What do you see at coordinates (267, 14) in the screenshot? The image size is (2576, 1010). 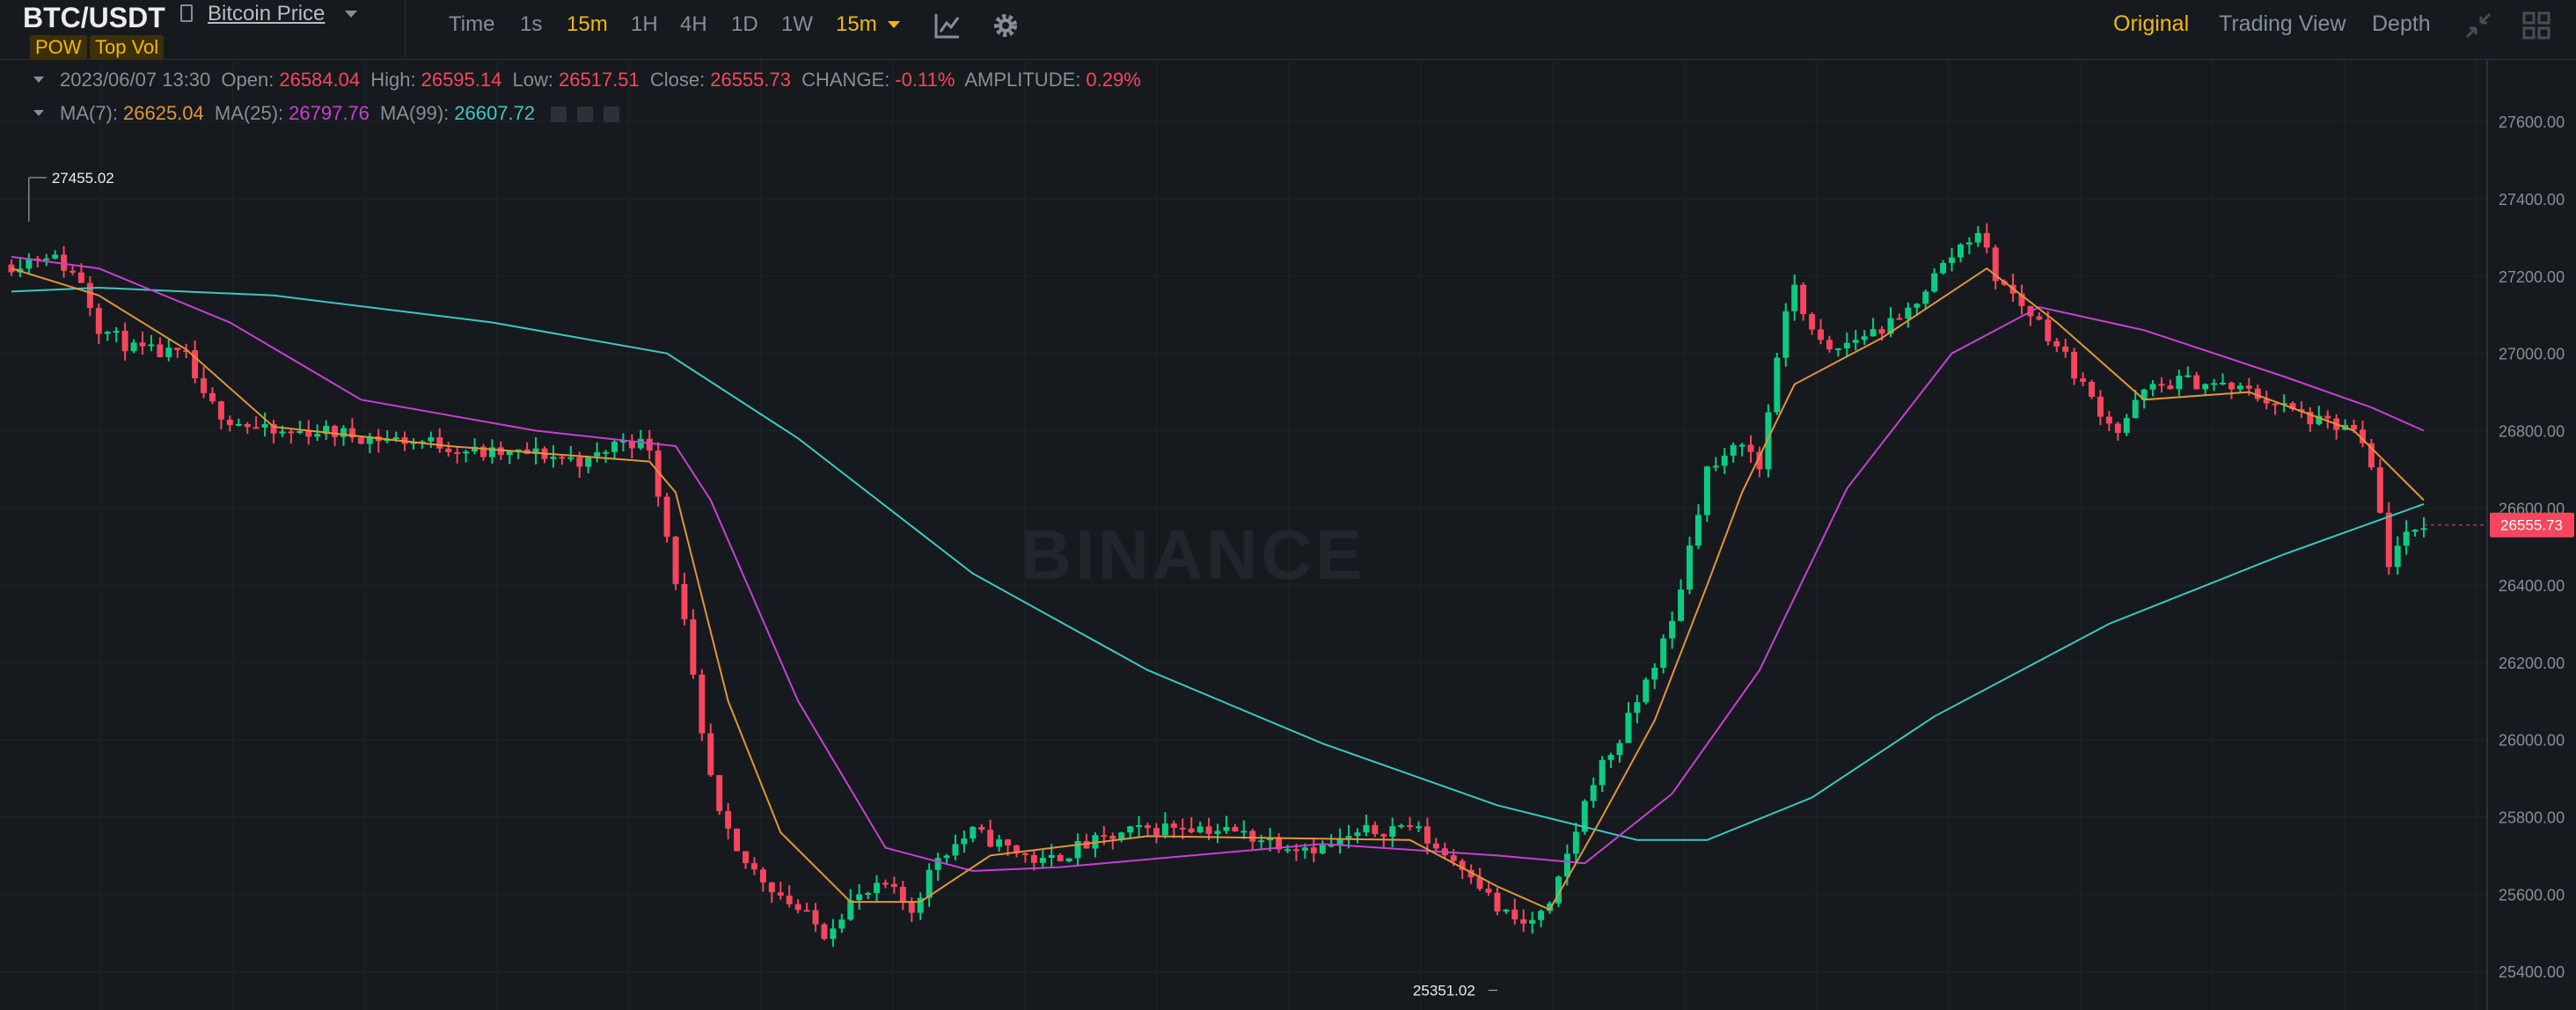 I see `bitcoin-price-link: Bitcoin Price` at bounding box center [267, 14].